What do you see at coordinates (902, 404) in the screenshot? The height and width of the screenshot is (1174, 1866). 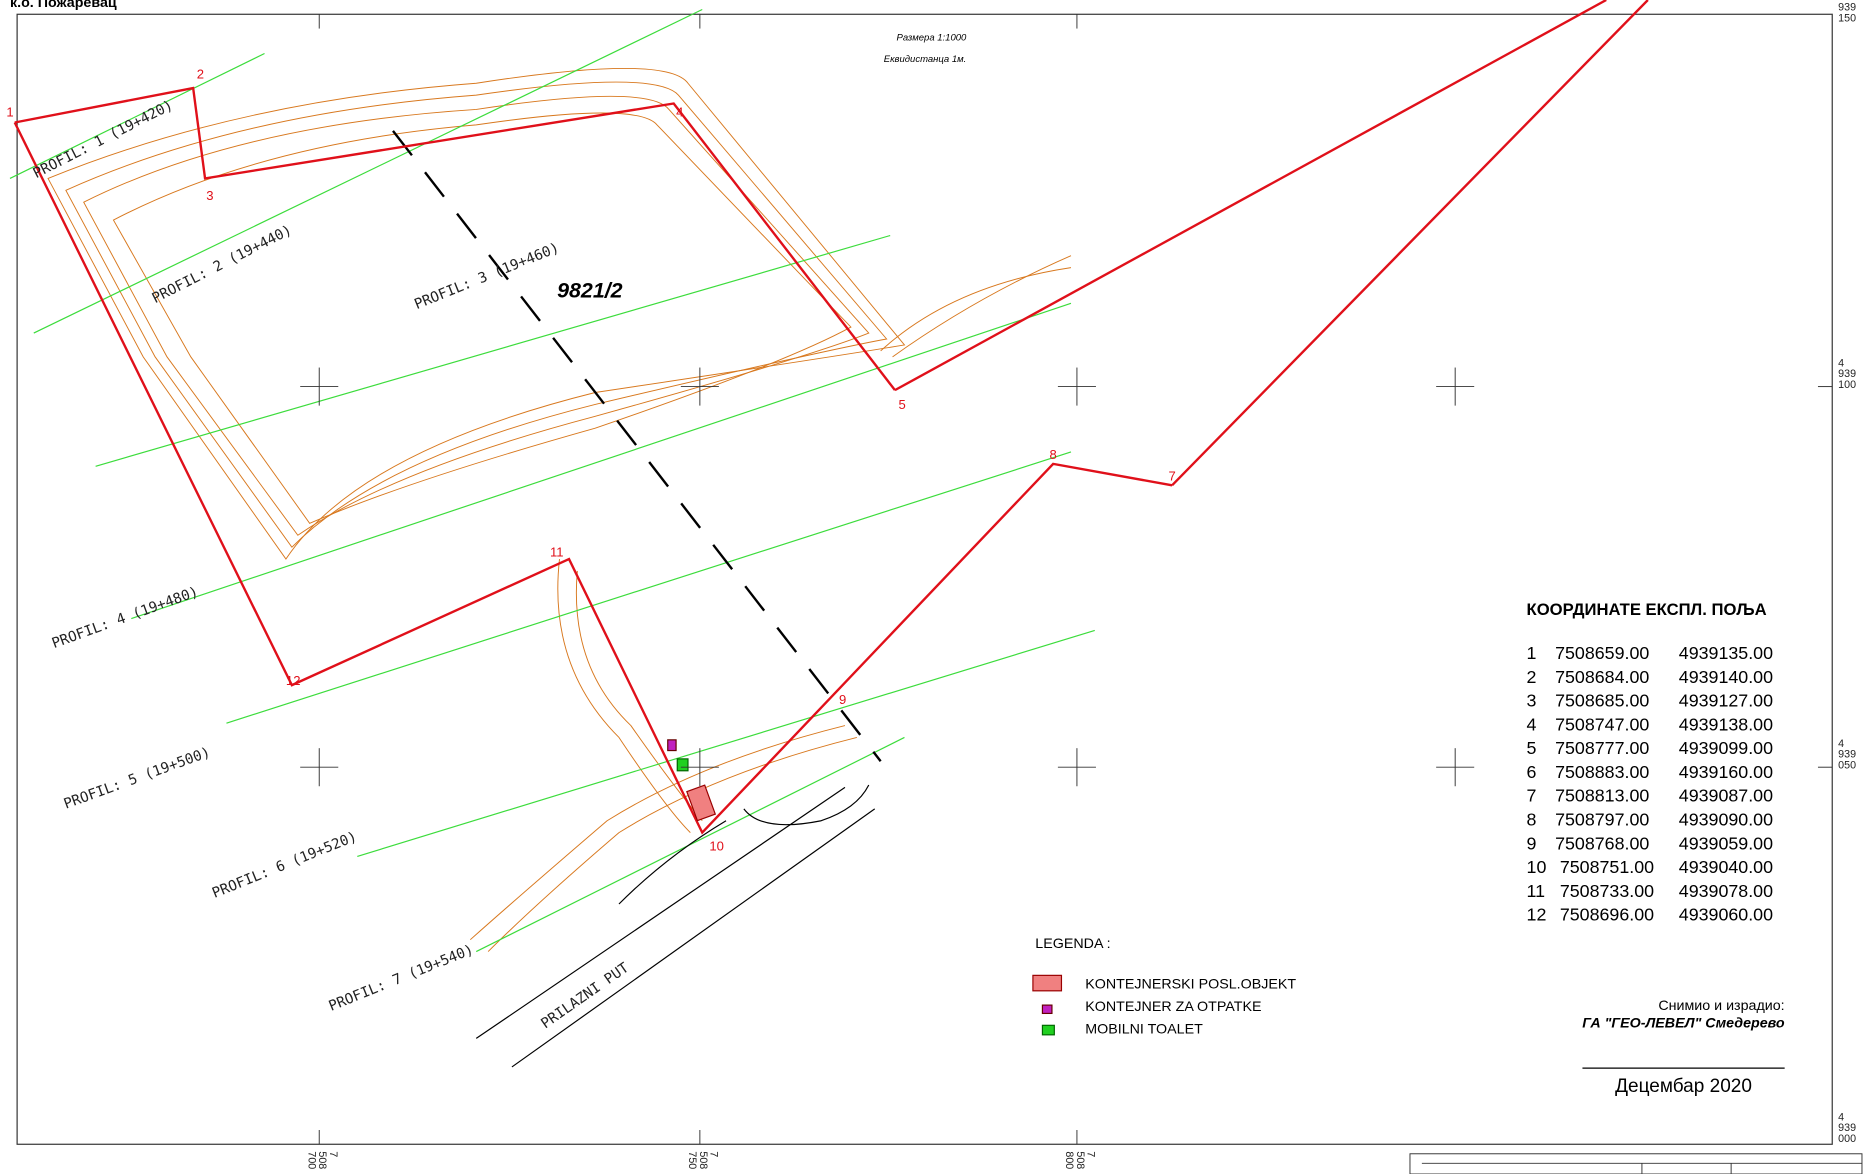 I see `point-label: 5` at bounding box center [902, 404].